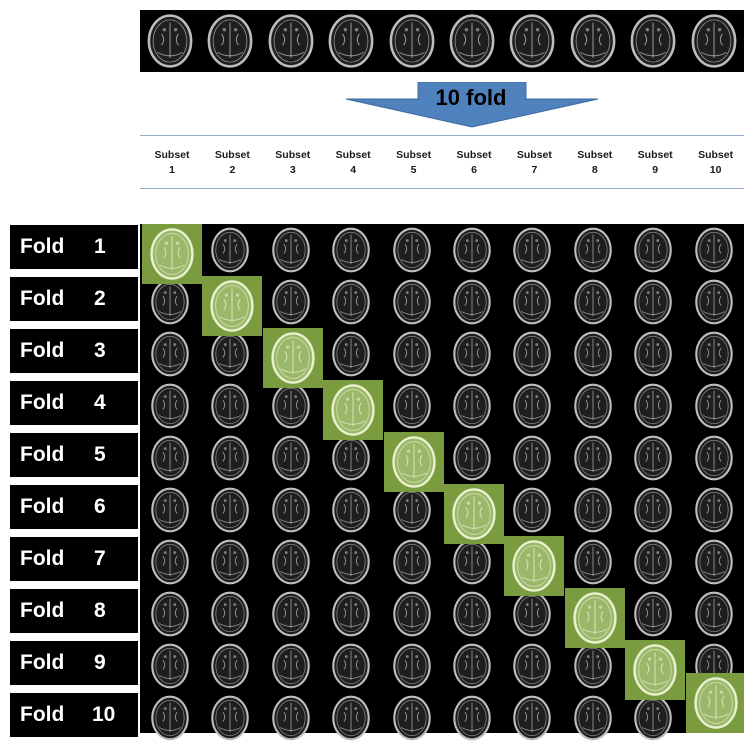 This screenshot has height=744, width=744. What do you see at coordinates (100, 454) in the screenshot?
I see `fold-number: 5` at bounding box center [100, 454].